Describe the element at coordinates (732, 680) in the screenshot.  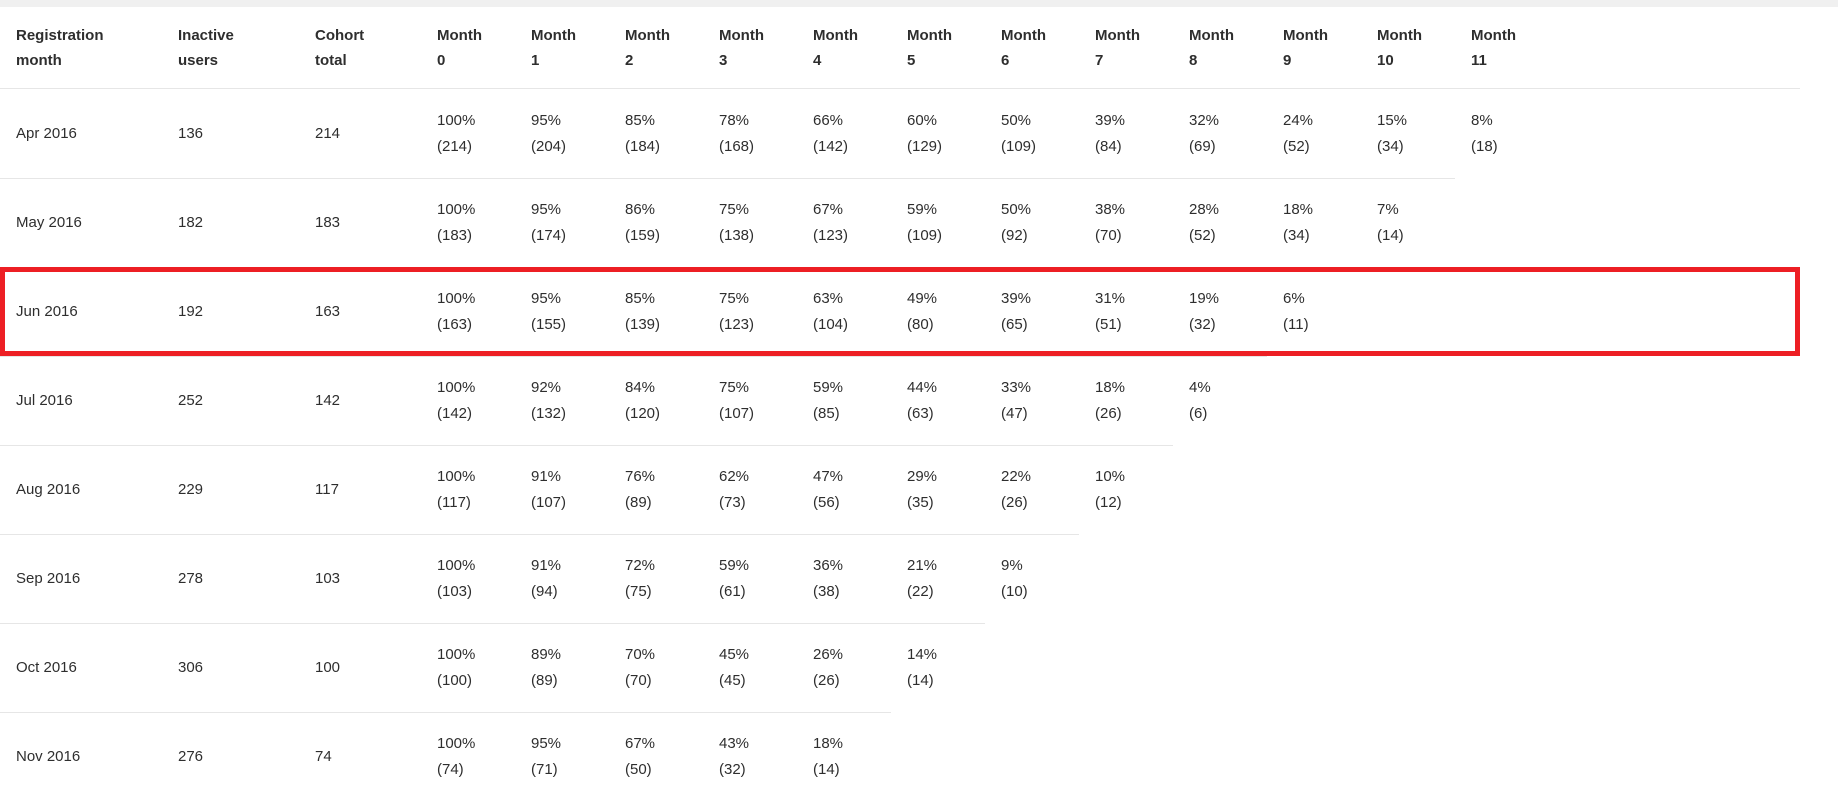
I see `retention-count: (45)` at that location.